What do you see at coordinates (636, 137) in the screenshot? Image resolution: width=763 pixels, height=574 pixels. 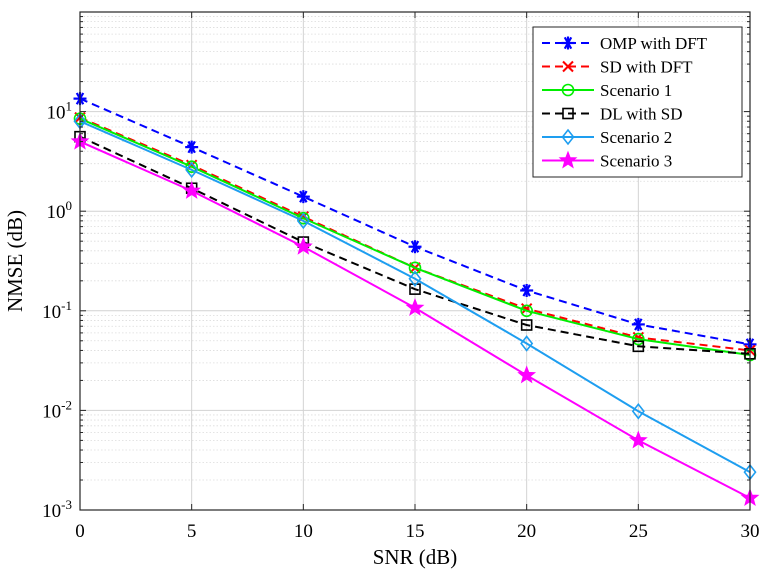 I see `legend-label: Scenario 2` at bounding box center [636, 137].